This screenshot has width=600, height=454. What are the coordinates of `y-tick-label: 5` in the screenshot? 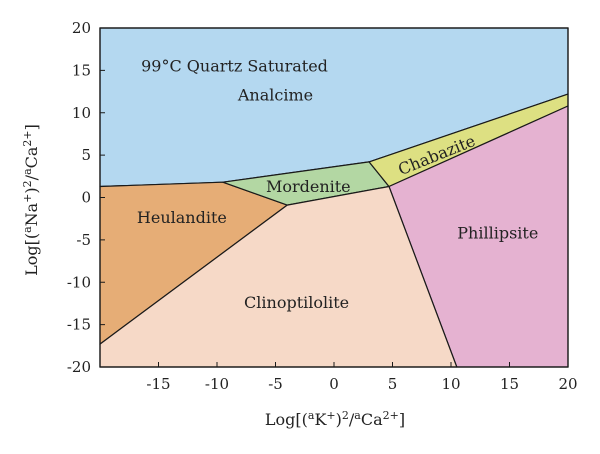 It's located at (86, 155).